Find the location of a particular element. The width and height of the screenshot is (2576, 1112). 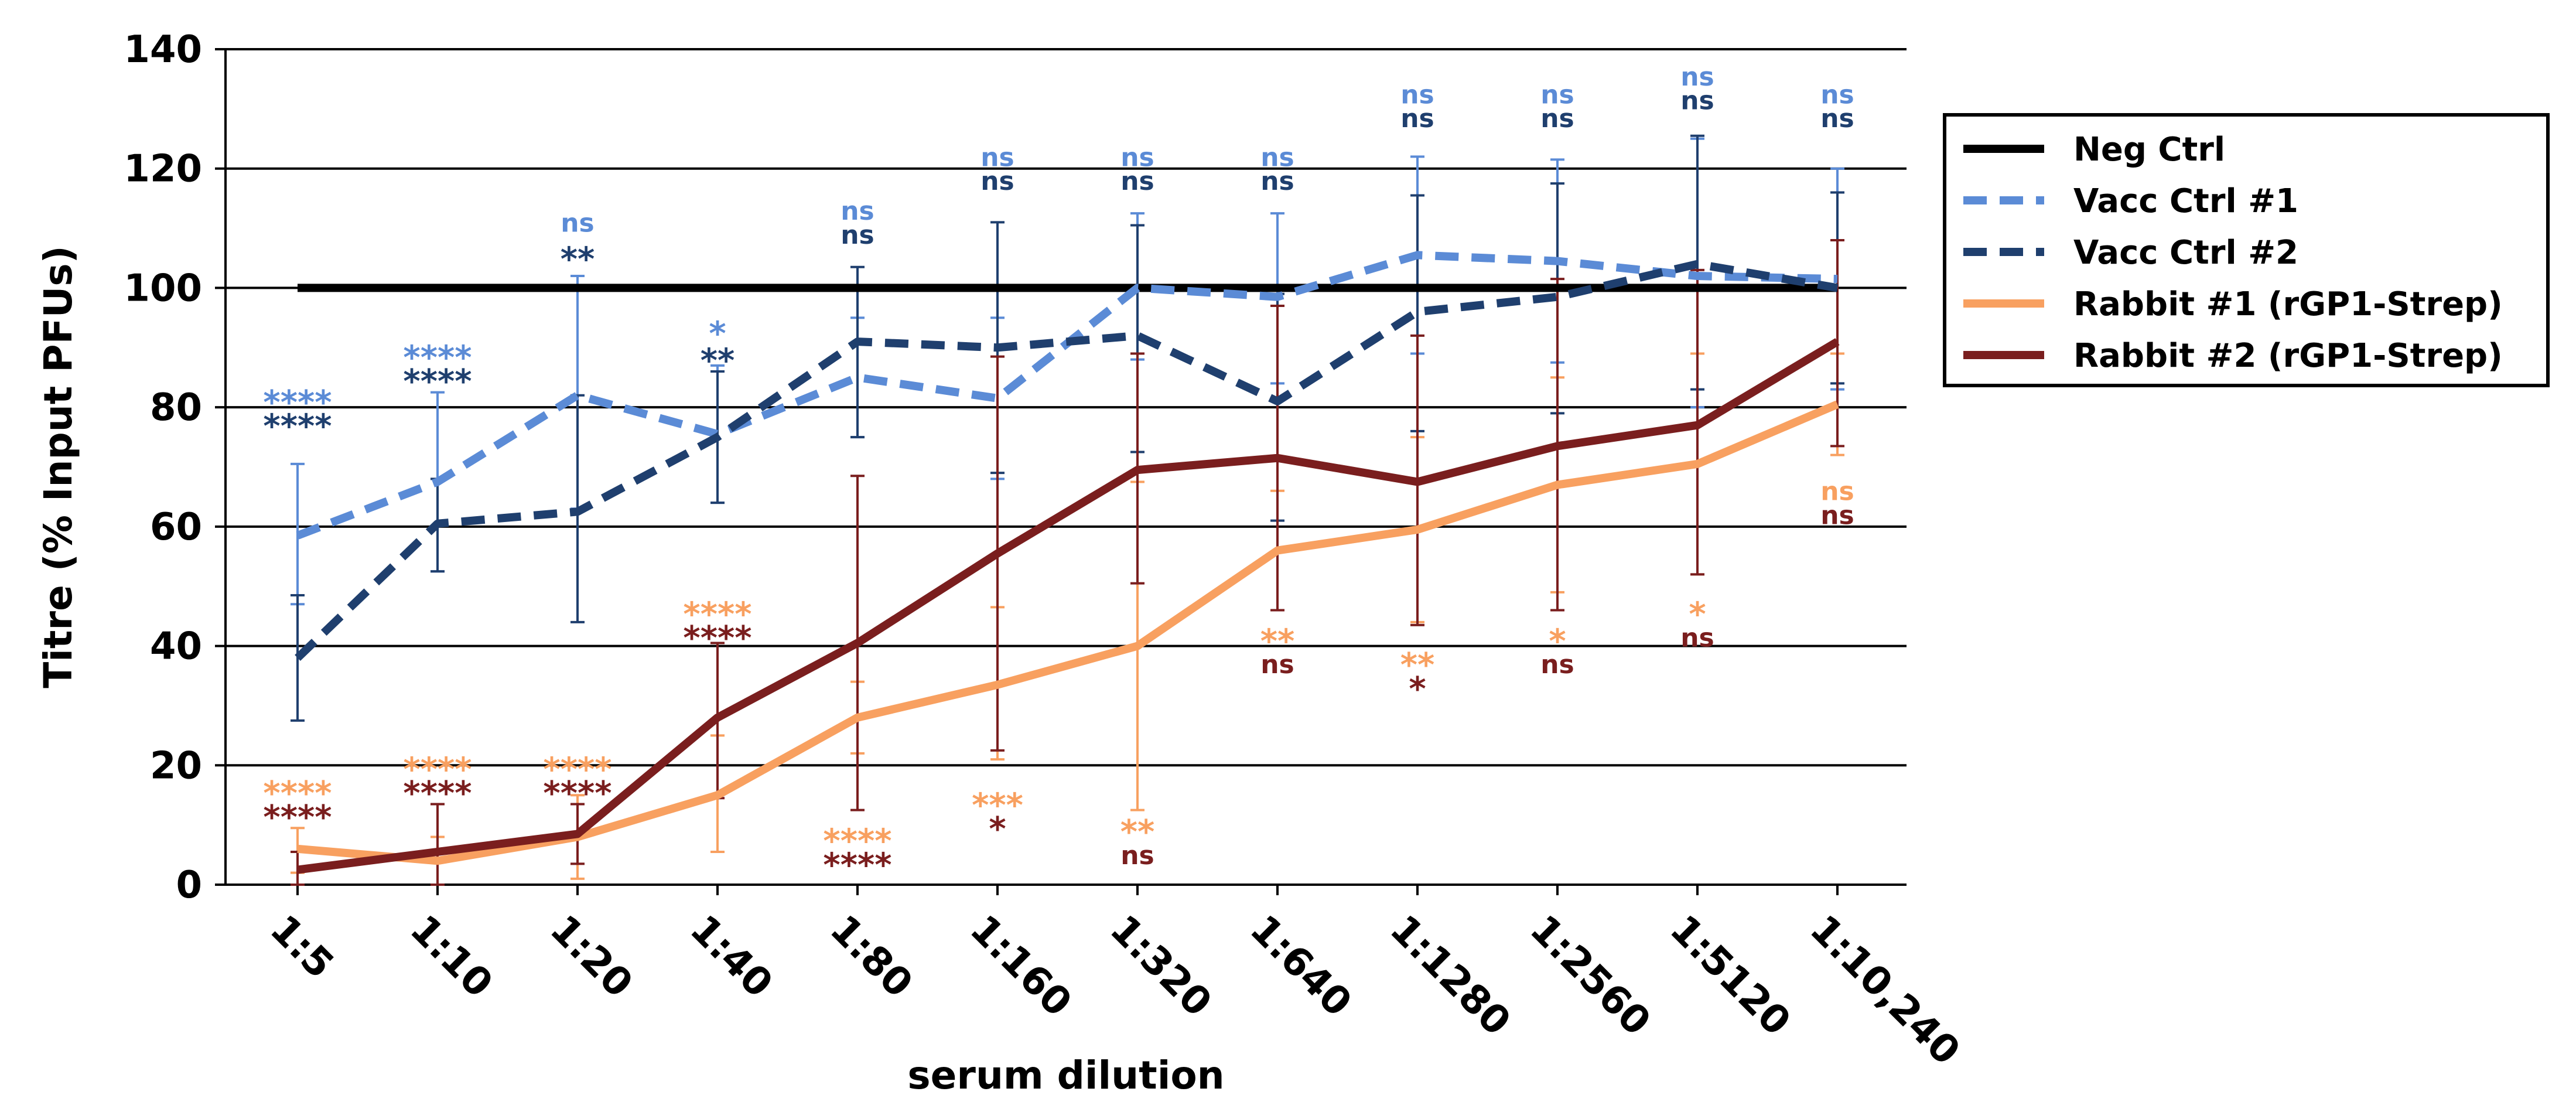

legend-box is located at coordinates (2246, 250).